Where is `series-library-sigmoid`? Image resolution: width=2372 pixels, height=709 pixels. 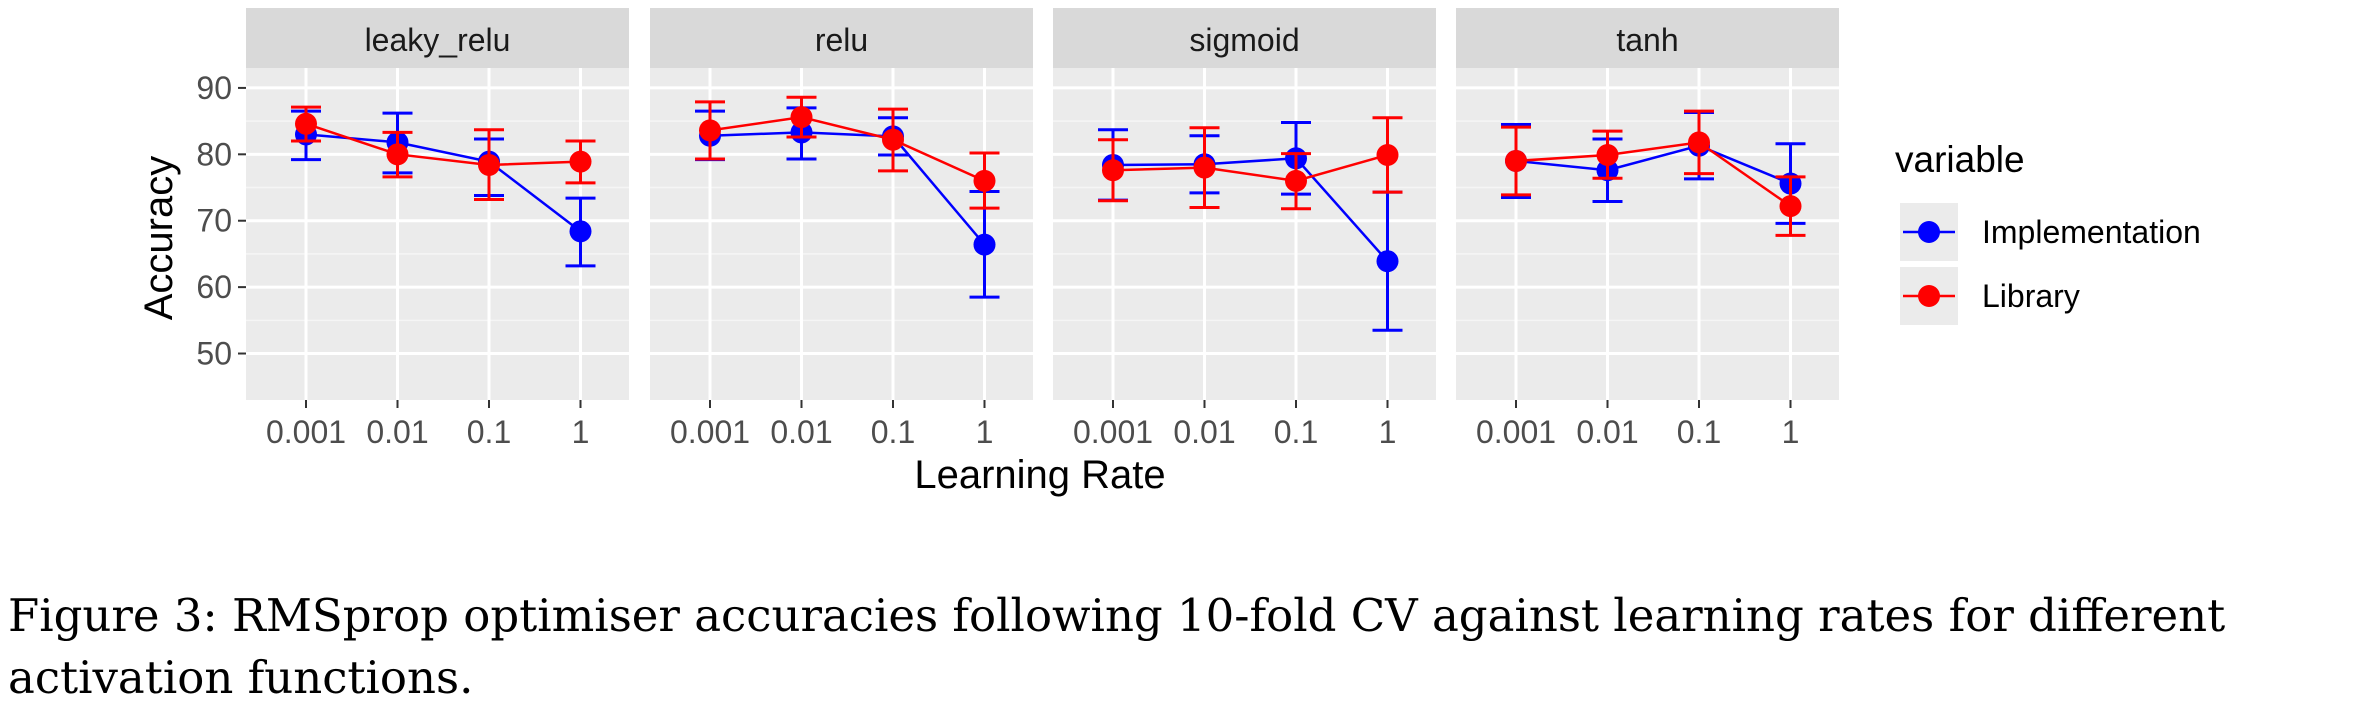 series-library-sigmoid is located at coordinates (1250, 163).